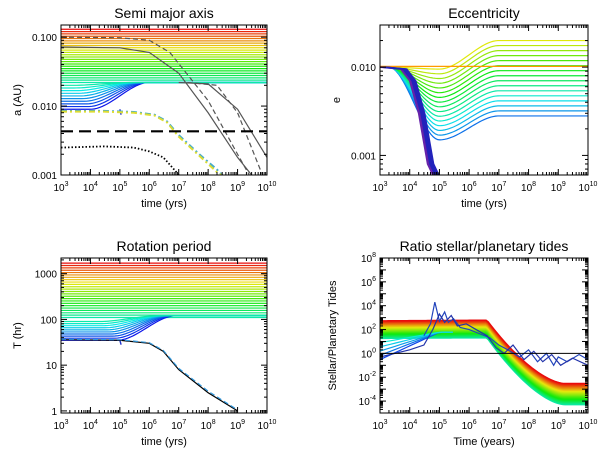 The height and width of the screenshot is (457, 600). I want to click on plot-area-a, so click(164, 101).